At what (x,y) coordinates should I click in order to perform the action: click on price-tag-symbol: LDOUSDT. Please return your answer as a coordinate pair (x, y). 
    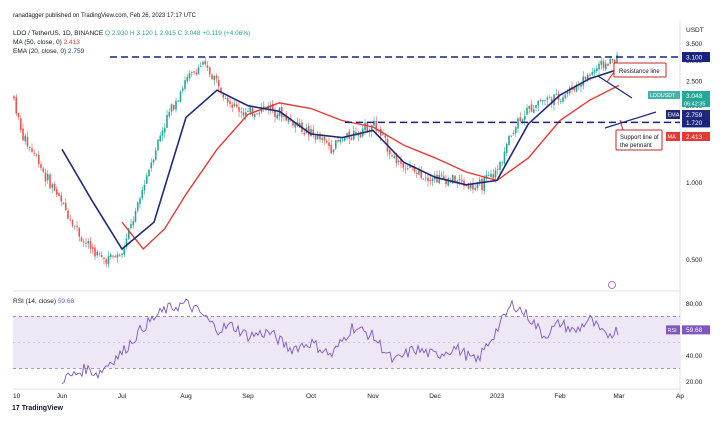
    Looking at the image, I should click on (663, 96).